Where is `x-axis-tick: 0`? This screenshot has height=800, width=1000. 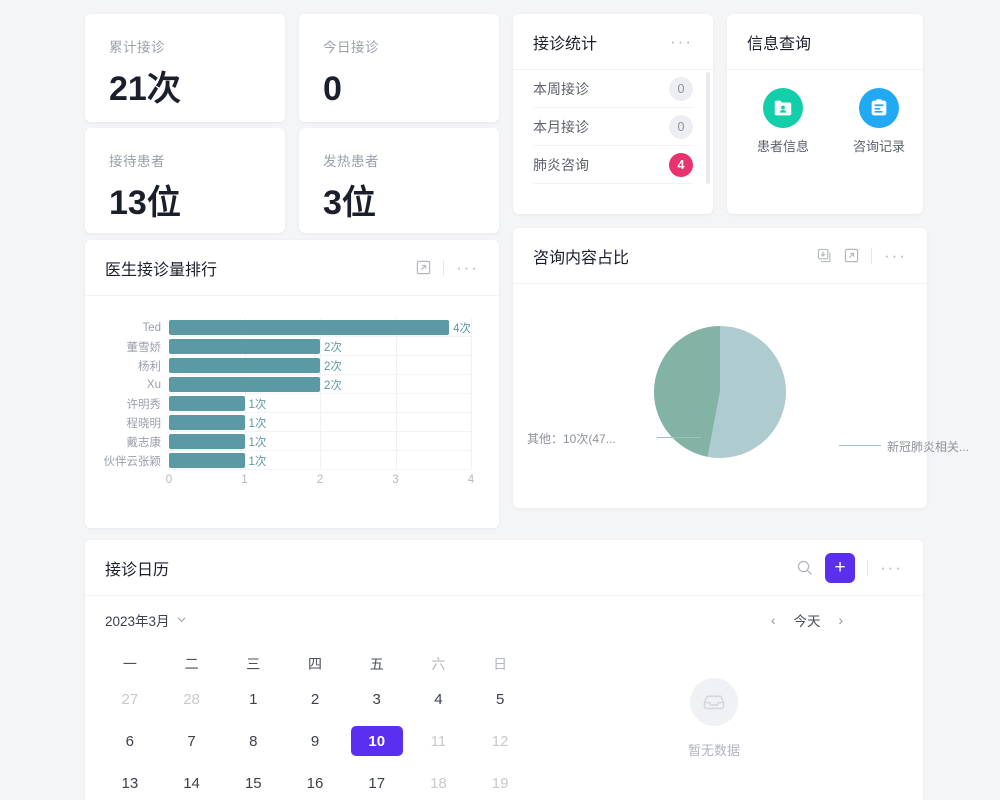
x-axis-tick: 0 is located at coordinates (169, 480).